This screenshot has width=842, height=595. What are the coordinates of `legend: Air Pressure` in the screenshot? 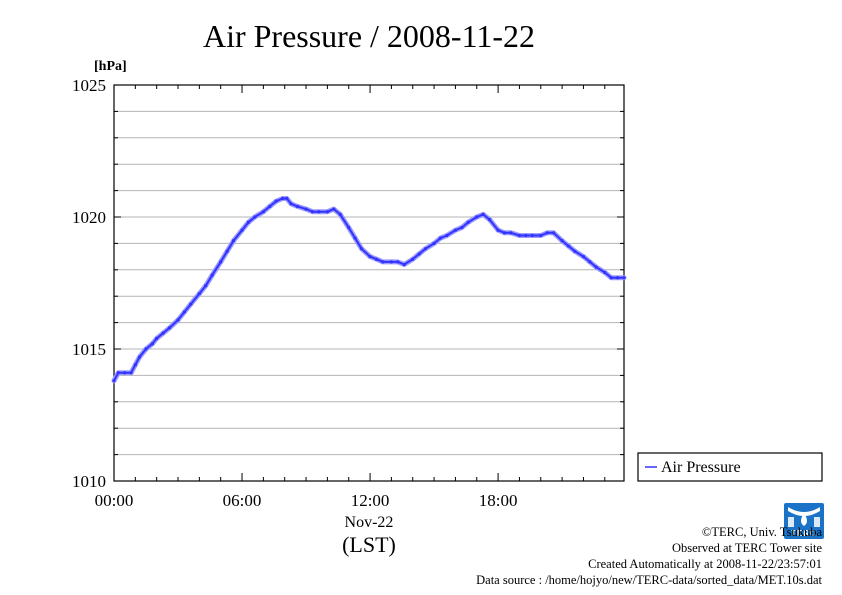 It's located at (730, 467).